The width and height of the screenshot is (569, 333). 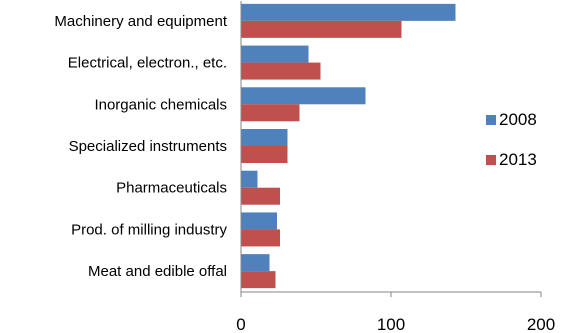 I want to click on category-label: Inorganic chemicals, so click(x=160, y=104).